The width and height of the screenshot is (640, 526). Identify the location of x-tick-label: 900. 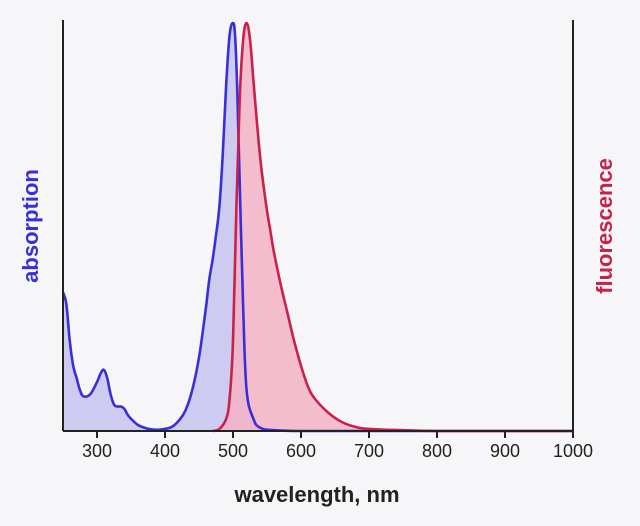
(505, 451).